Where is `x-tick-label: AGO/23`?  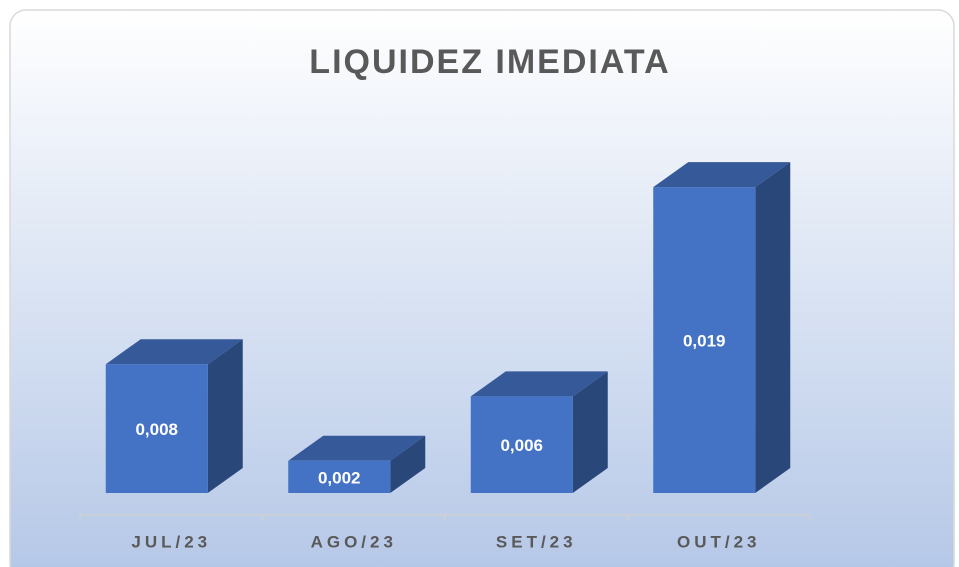 x-tick-label: AGO/23 is located at coordinates (354, 541).